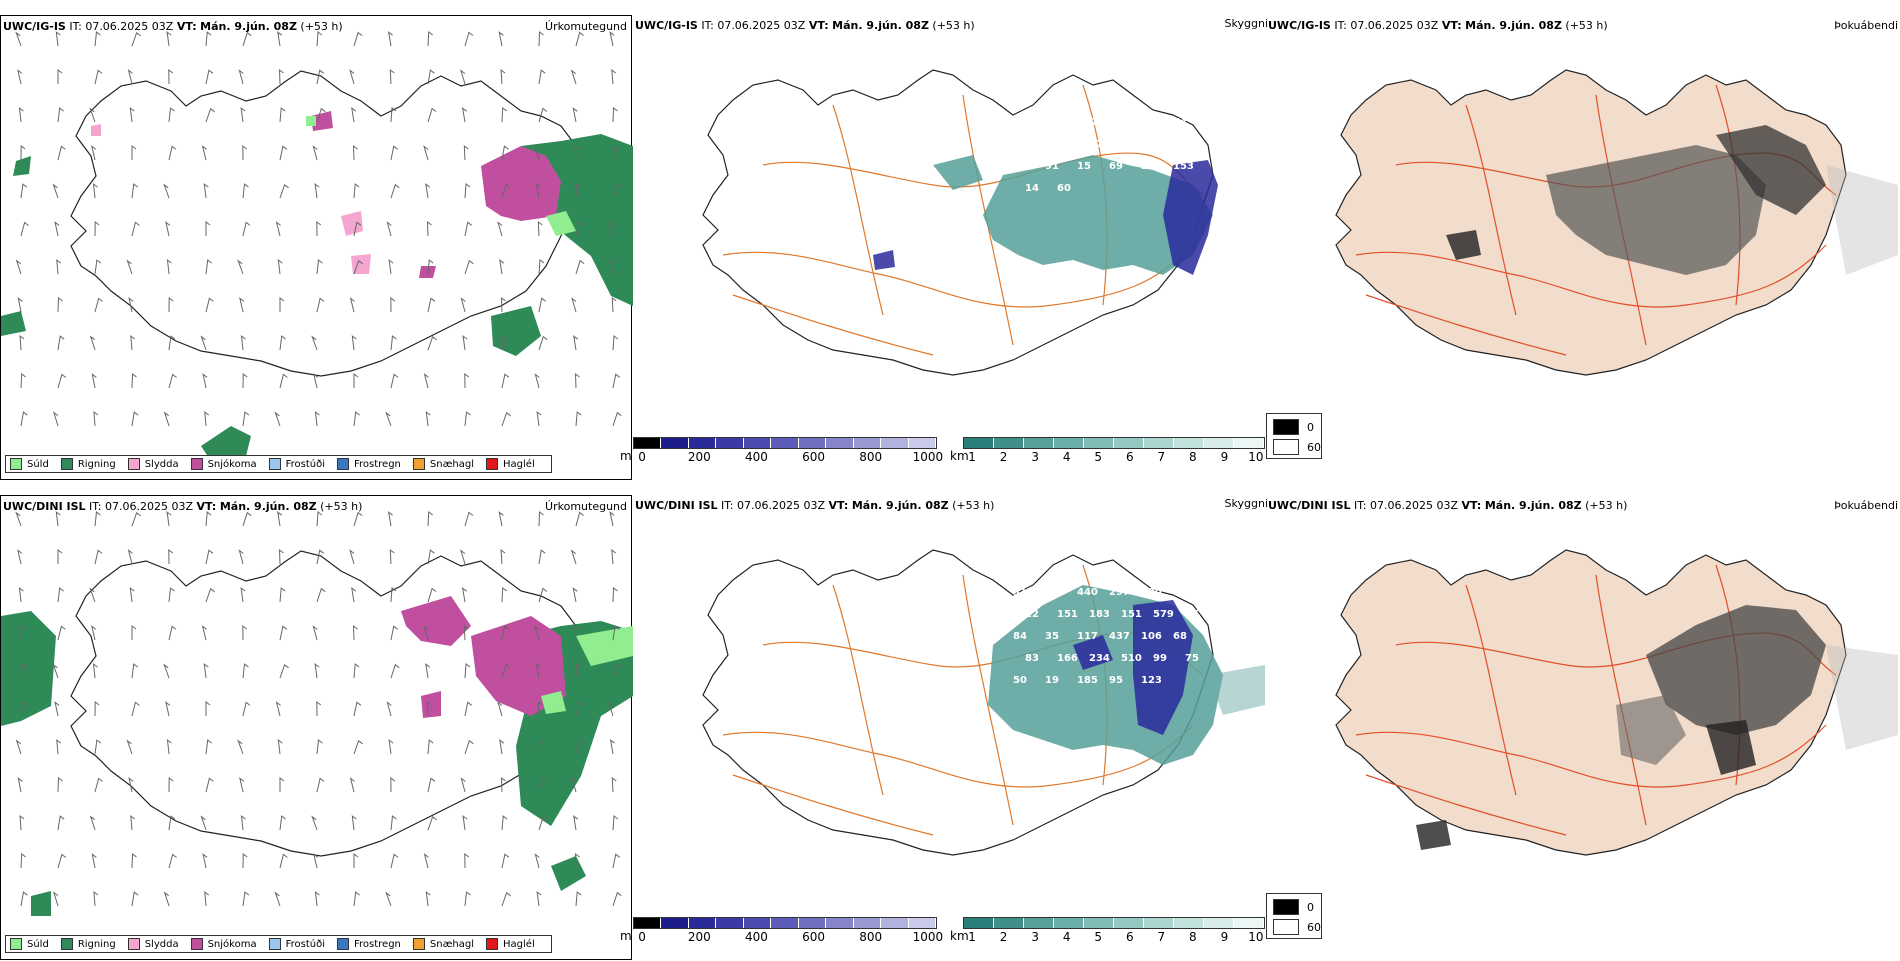  I want to click on colorbar-tick: 3, so click(1035, 457).